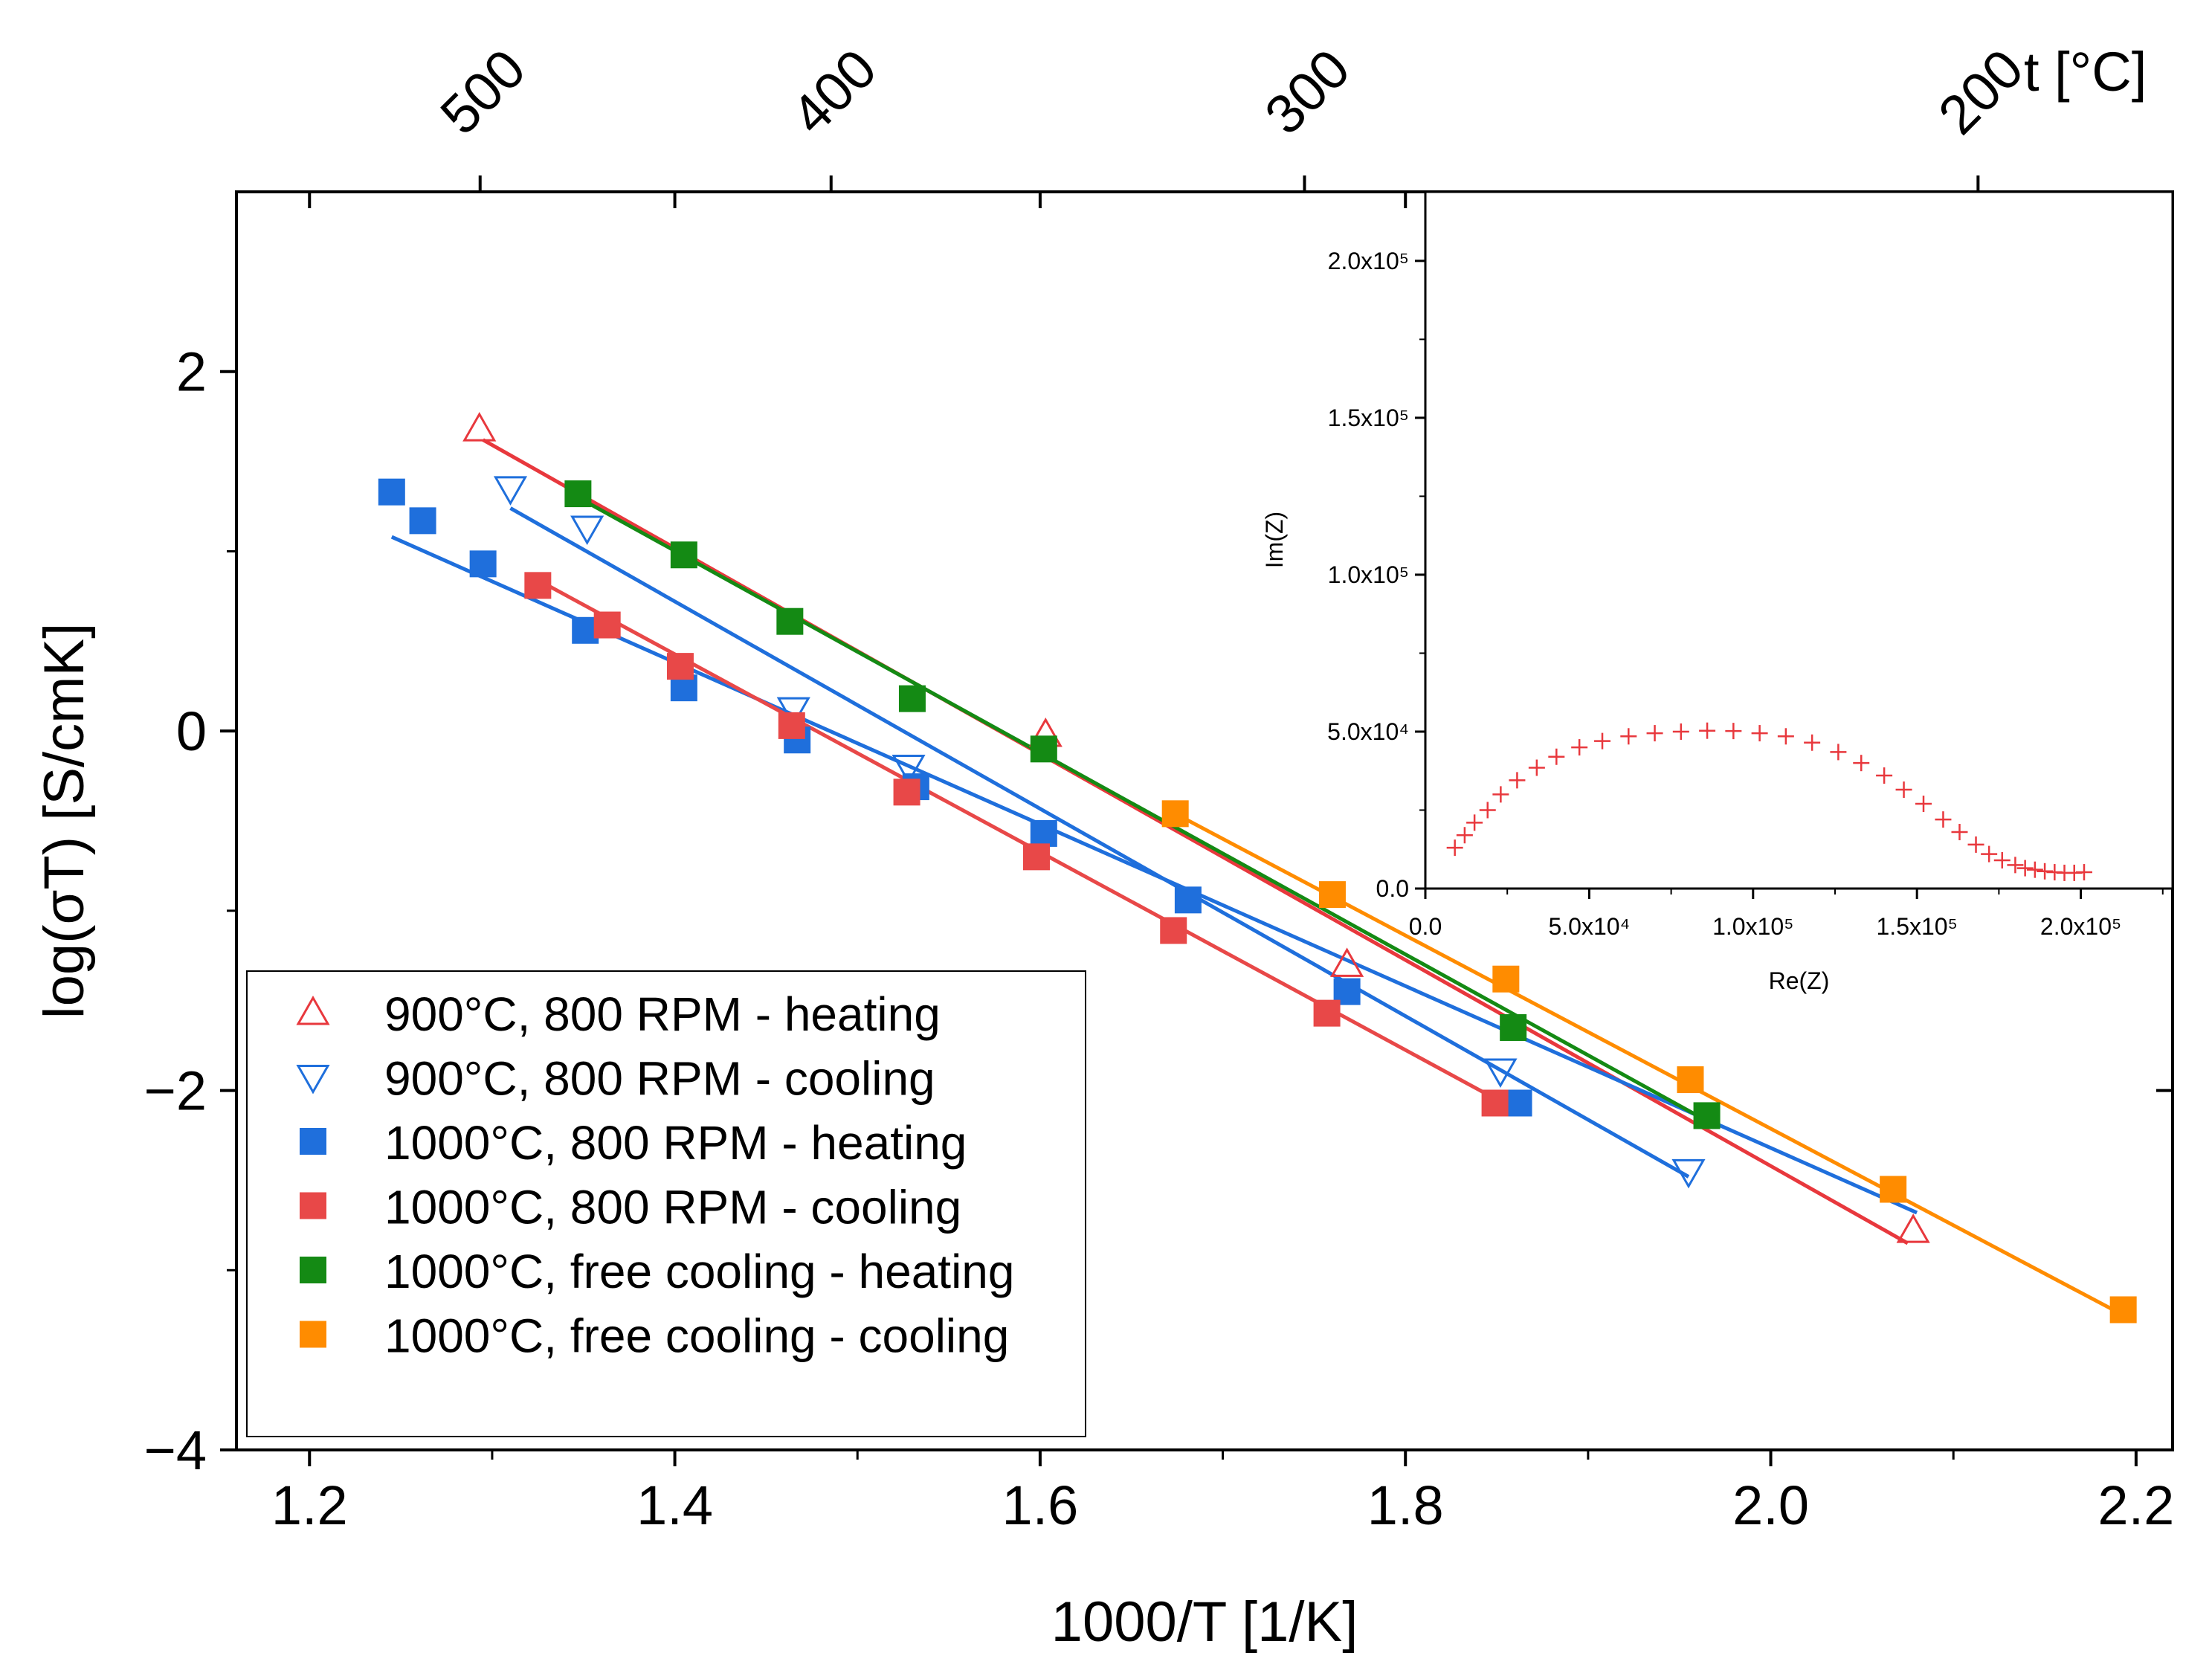 The width and height of the screenshot is (2212, 1673). What do you see at coordinates (1204, 1622) in the screenshot?
I see `x-axis-title: 1000/T [1/K]` at bounding box center [1204, 1622].